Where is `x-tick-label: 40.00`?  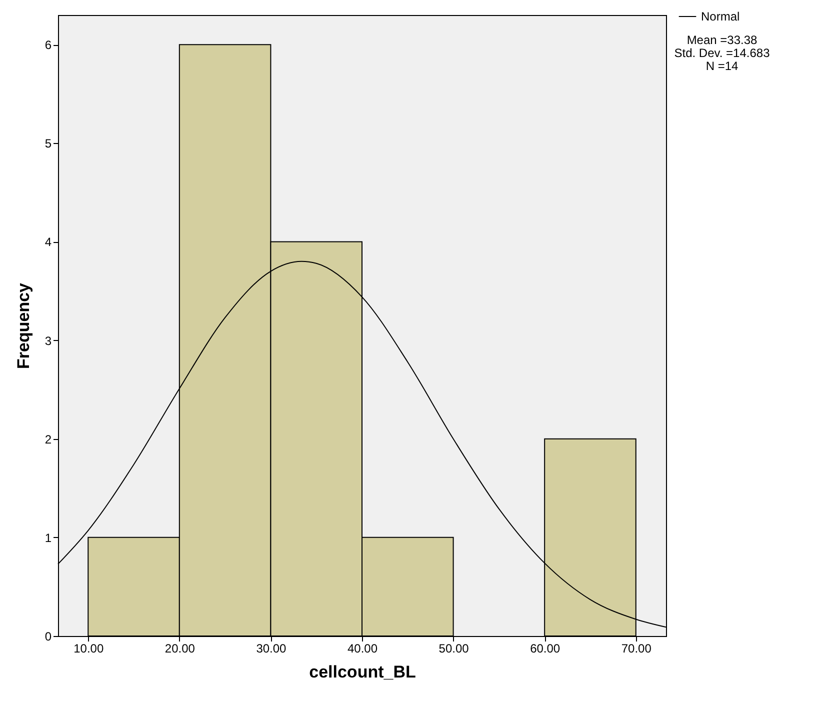
x-tick-label: 40.00 is located at coordinates (362, 649).